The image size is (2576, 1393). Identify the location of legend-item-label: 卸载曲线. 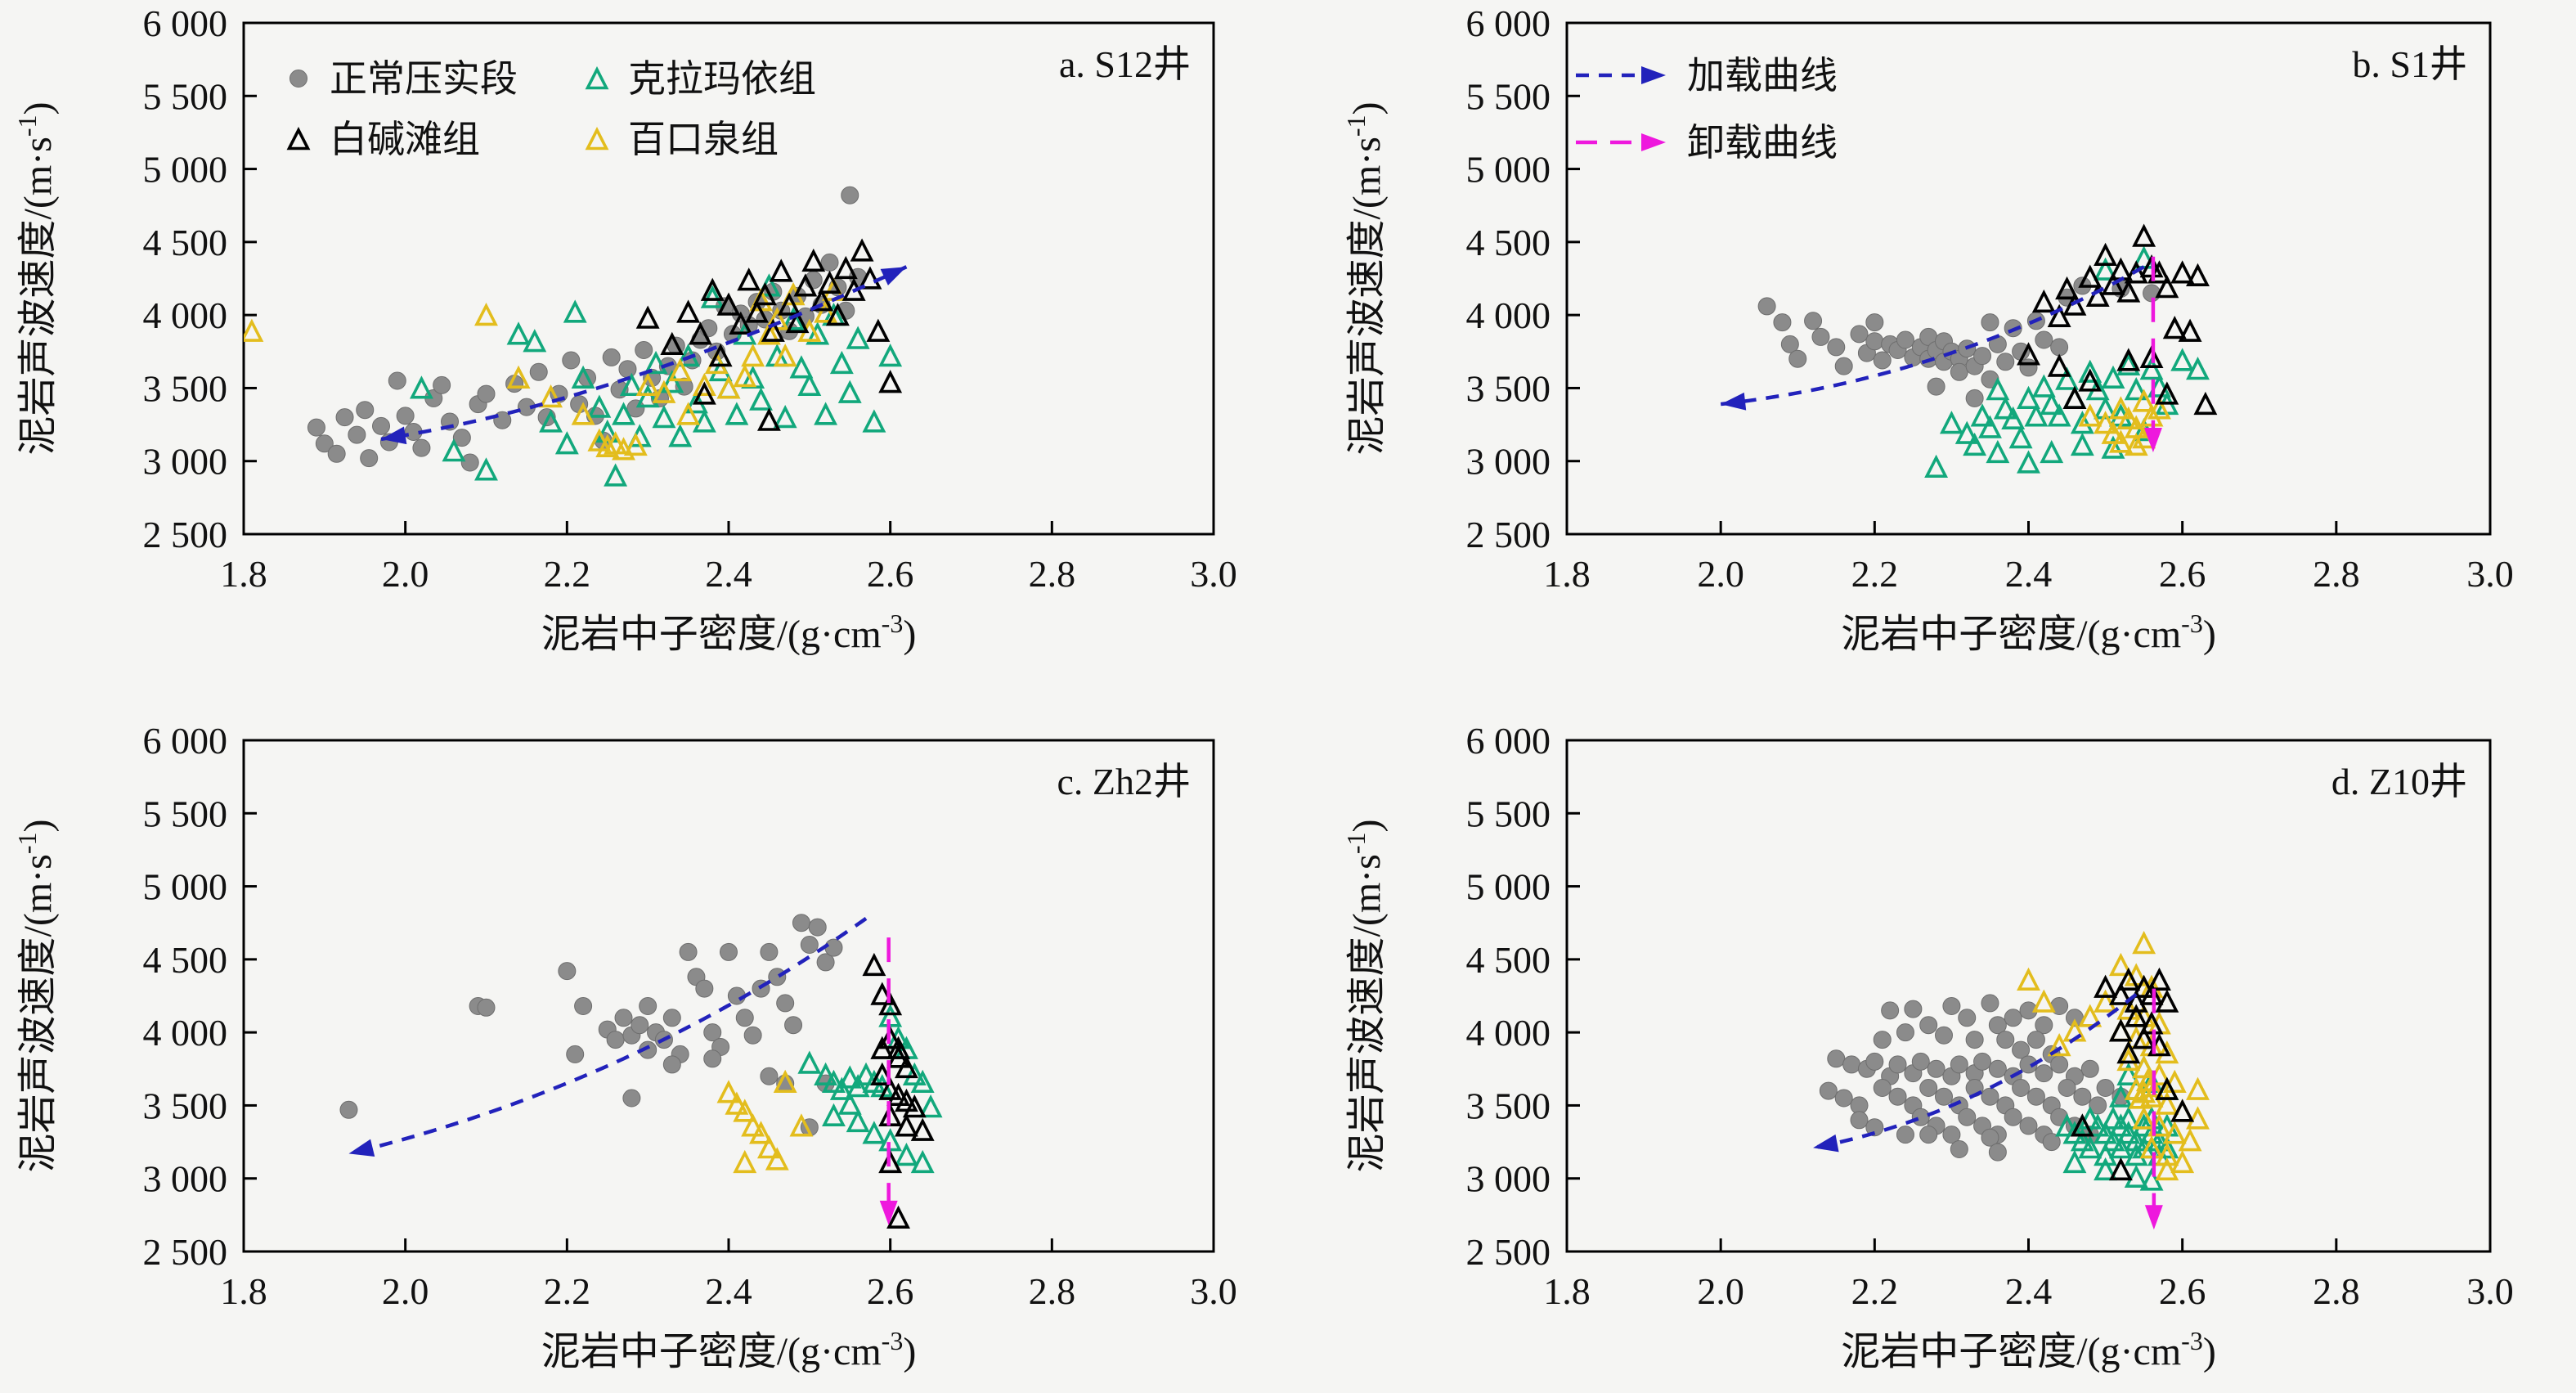
(1762, 143).